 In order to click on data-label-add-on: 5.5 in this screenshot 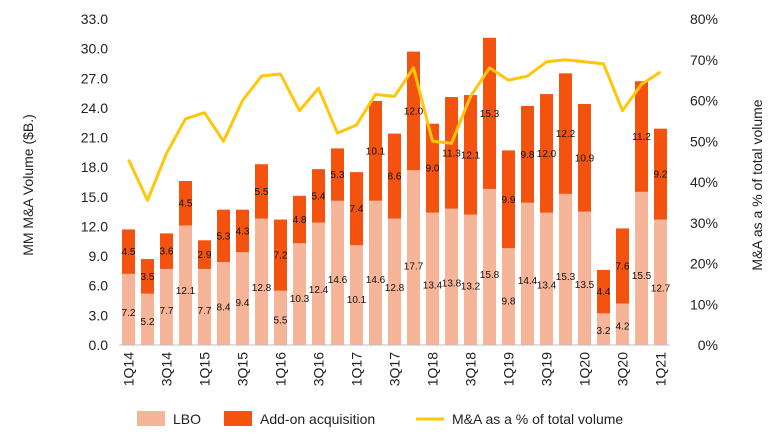, I will do `click(262, 192)`.